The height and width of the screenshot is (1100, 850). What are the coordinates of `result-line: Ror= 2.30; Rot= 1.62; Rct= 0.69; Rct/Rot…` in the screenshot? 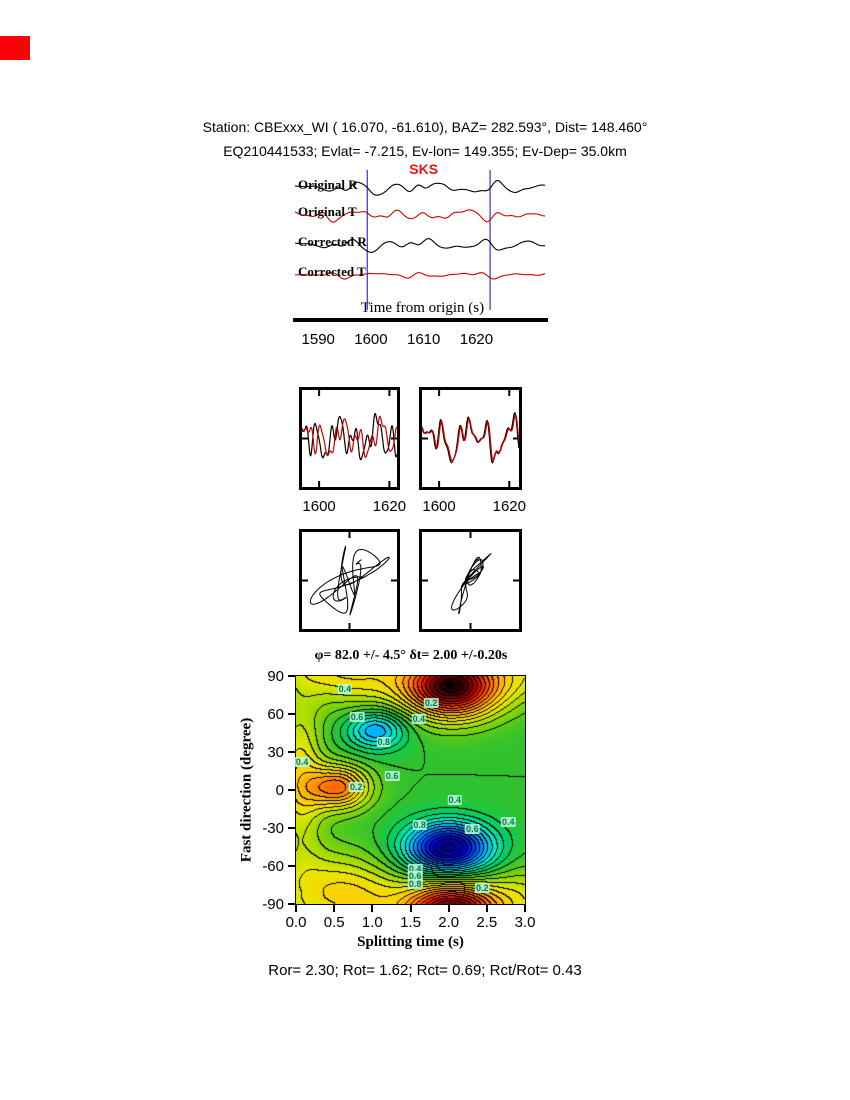 It's located at (425, 970).